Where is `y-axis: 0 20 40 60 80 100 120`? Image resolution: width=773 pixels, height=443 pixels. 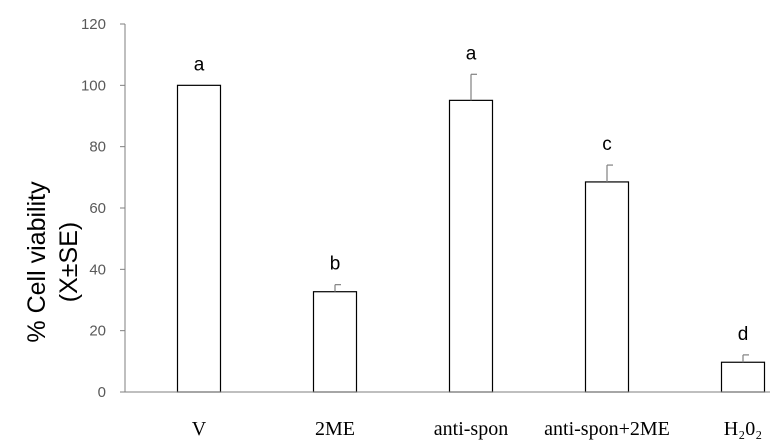 y-axis: 0 20 40 60 80 100 120 is located at coordinates (103, 208).